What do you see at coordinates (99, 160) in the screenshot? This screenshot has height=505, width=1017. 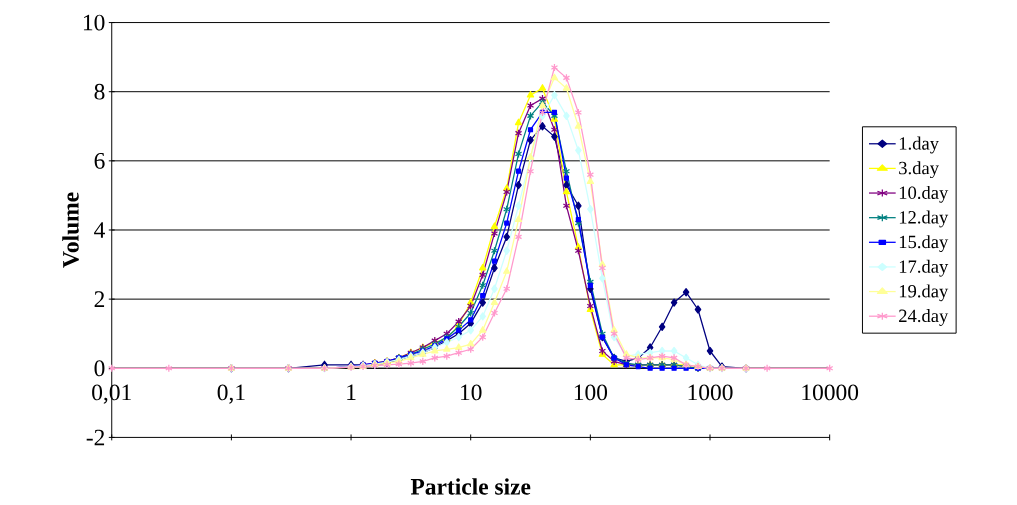 I see `y-tick-label: 6` at bounding box center [99, 160].